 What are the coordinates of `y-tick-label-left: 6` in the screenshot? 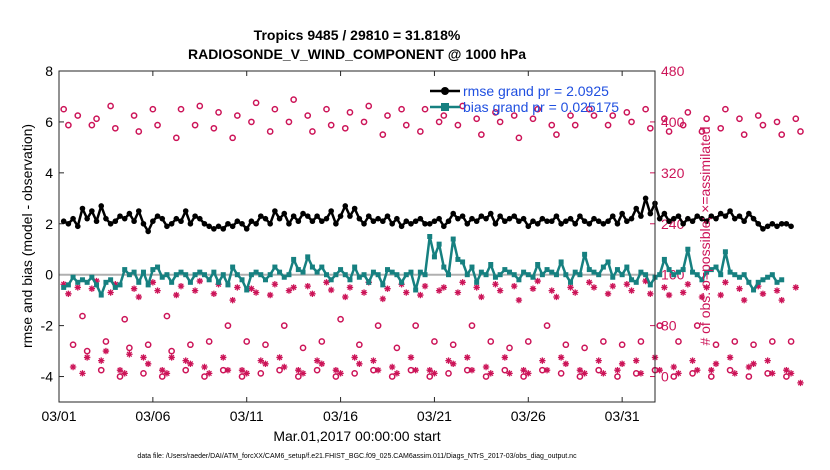 It's located at (49, 122).